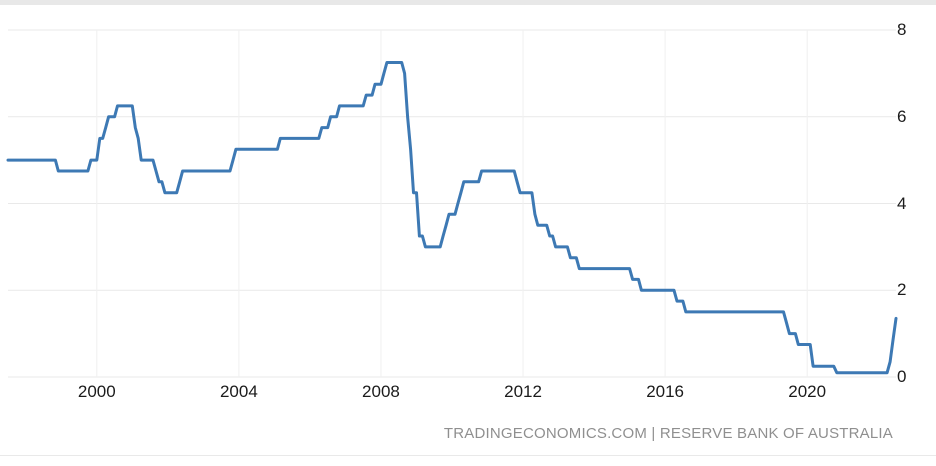  Describe the element at coordinates (468, 455) in the screenshot. I see `bottom-separator` at that location.